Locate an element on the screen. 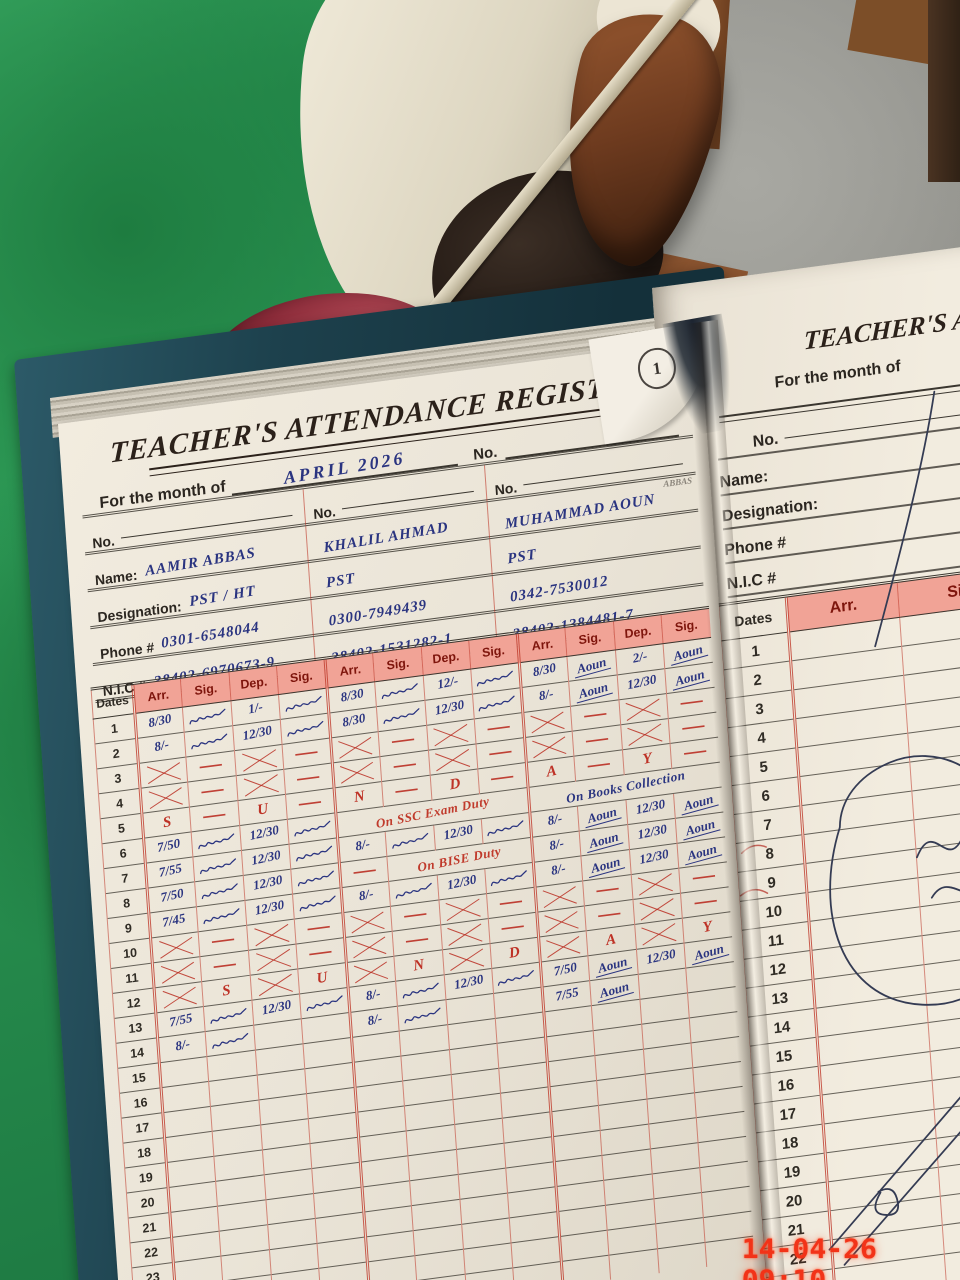 Image resolution: width=960 pixels, height=1280 pixels. bench-leg is located at coordinates (944, 91).